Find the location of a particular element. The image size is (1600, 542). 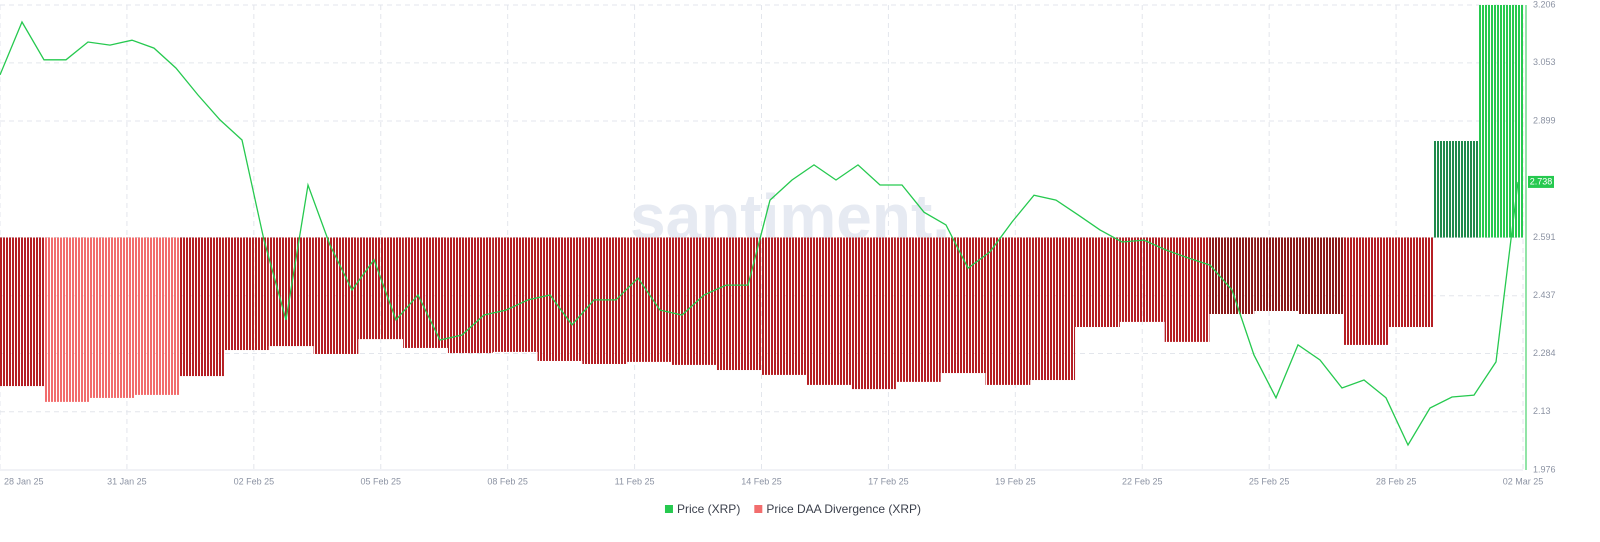

x-tick-label: 11 Feb 25 is located at coordinates (635, 481).